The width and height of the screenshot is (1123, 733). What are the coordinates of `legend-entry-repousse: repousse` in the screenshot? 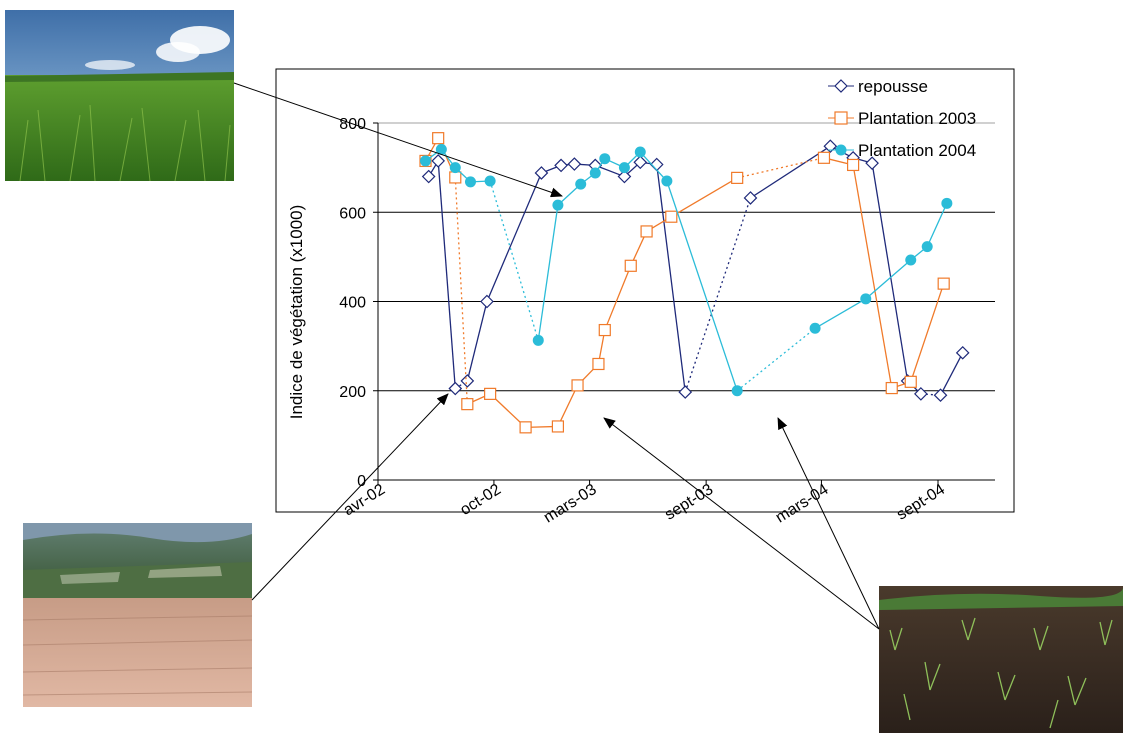 It's located at (878, 86).